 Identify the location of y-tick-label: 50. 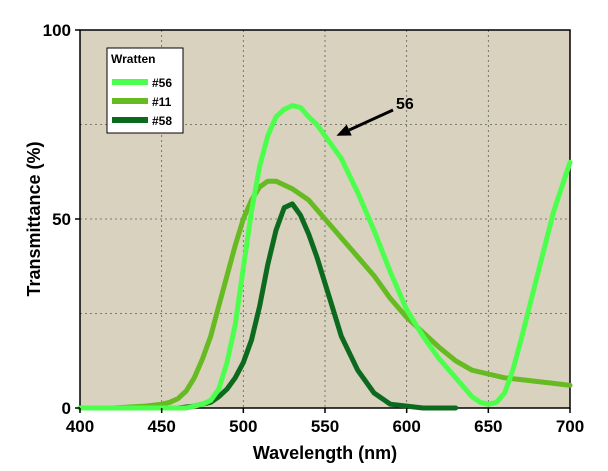
(61, 219).